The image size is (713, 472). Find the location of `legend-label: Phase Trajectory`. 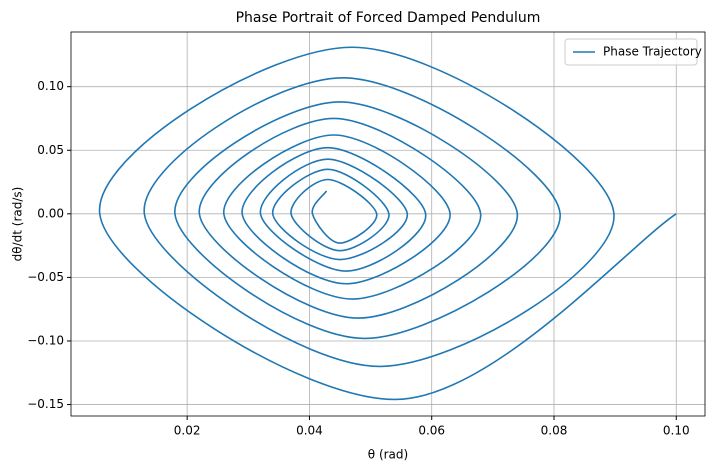

legend-label: Phase Trajectory is located at coordinates (652, 52).